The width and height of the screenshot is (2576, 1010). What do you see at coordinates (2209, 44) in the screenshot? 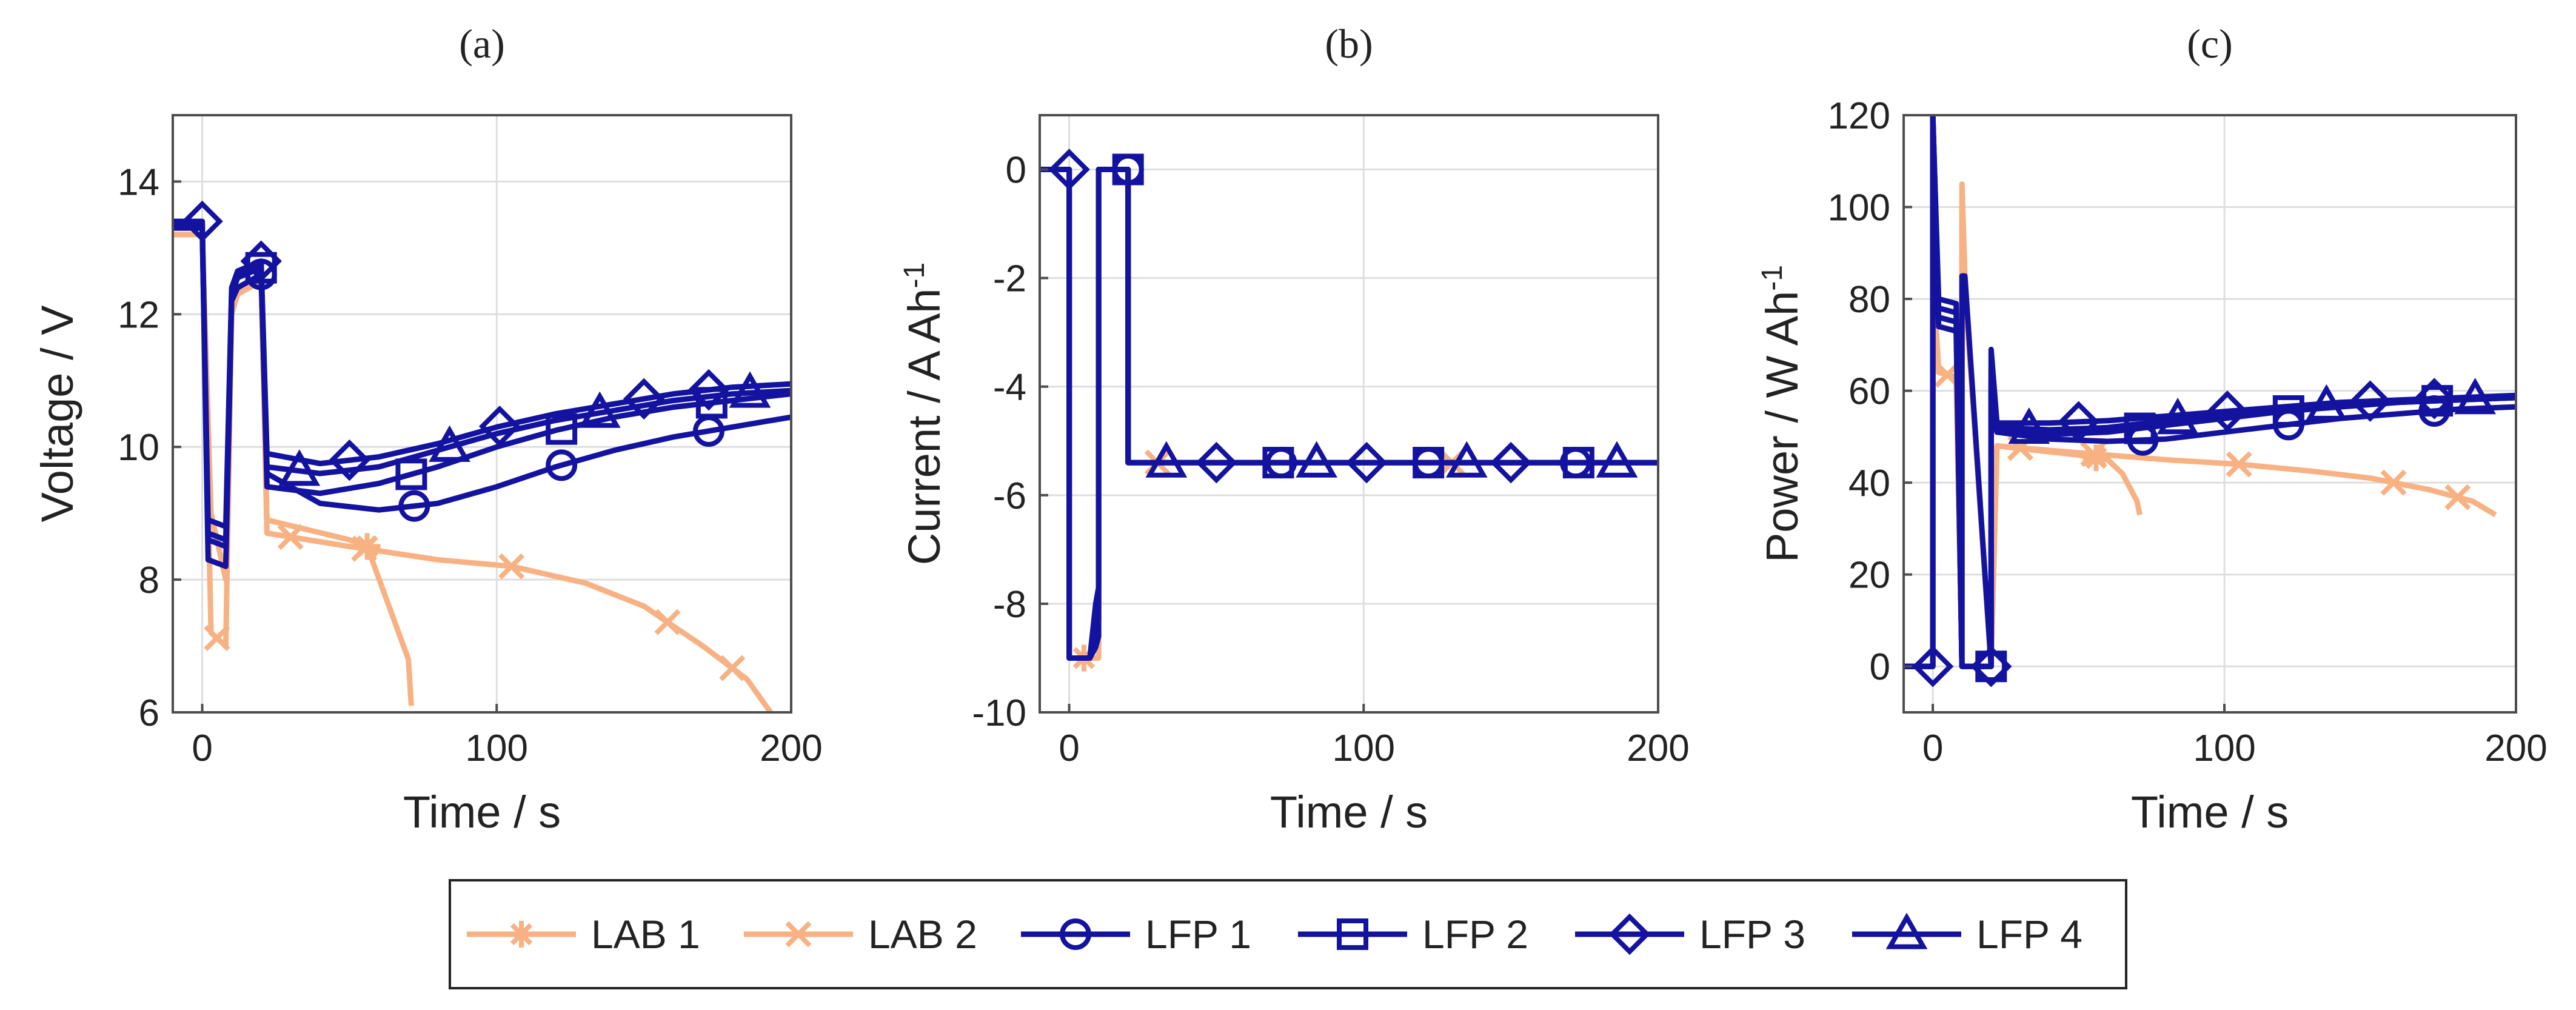
I see `panel-label: (c)` at bounding box center [2209, 44].